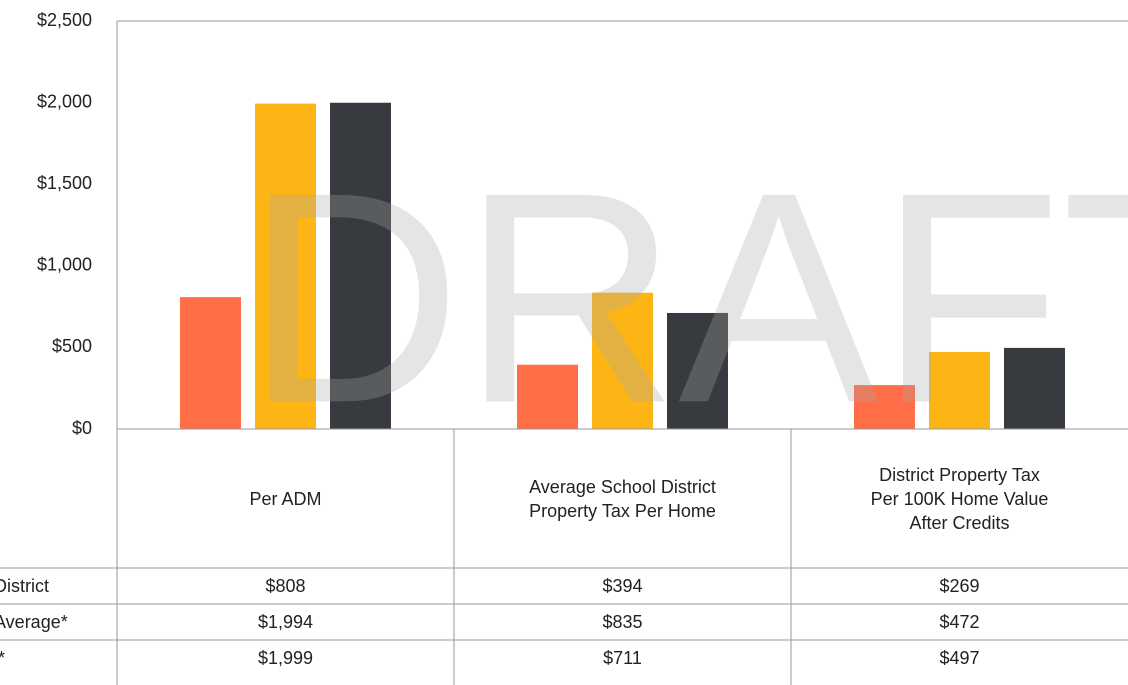  Describe the element at coordinates (64, 183) in the screenshot. I see `y-tick-label: $1,500` at that location.